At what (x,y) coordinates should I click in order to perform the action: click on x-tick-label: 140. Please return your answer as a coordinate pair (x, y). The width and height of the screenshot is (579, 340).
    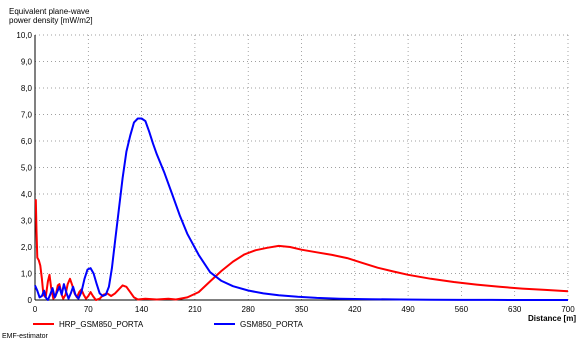
    Looking at the image, I should click on (142, 309).